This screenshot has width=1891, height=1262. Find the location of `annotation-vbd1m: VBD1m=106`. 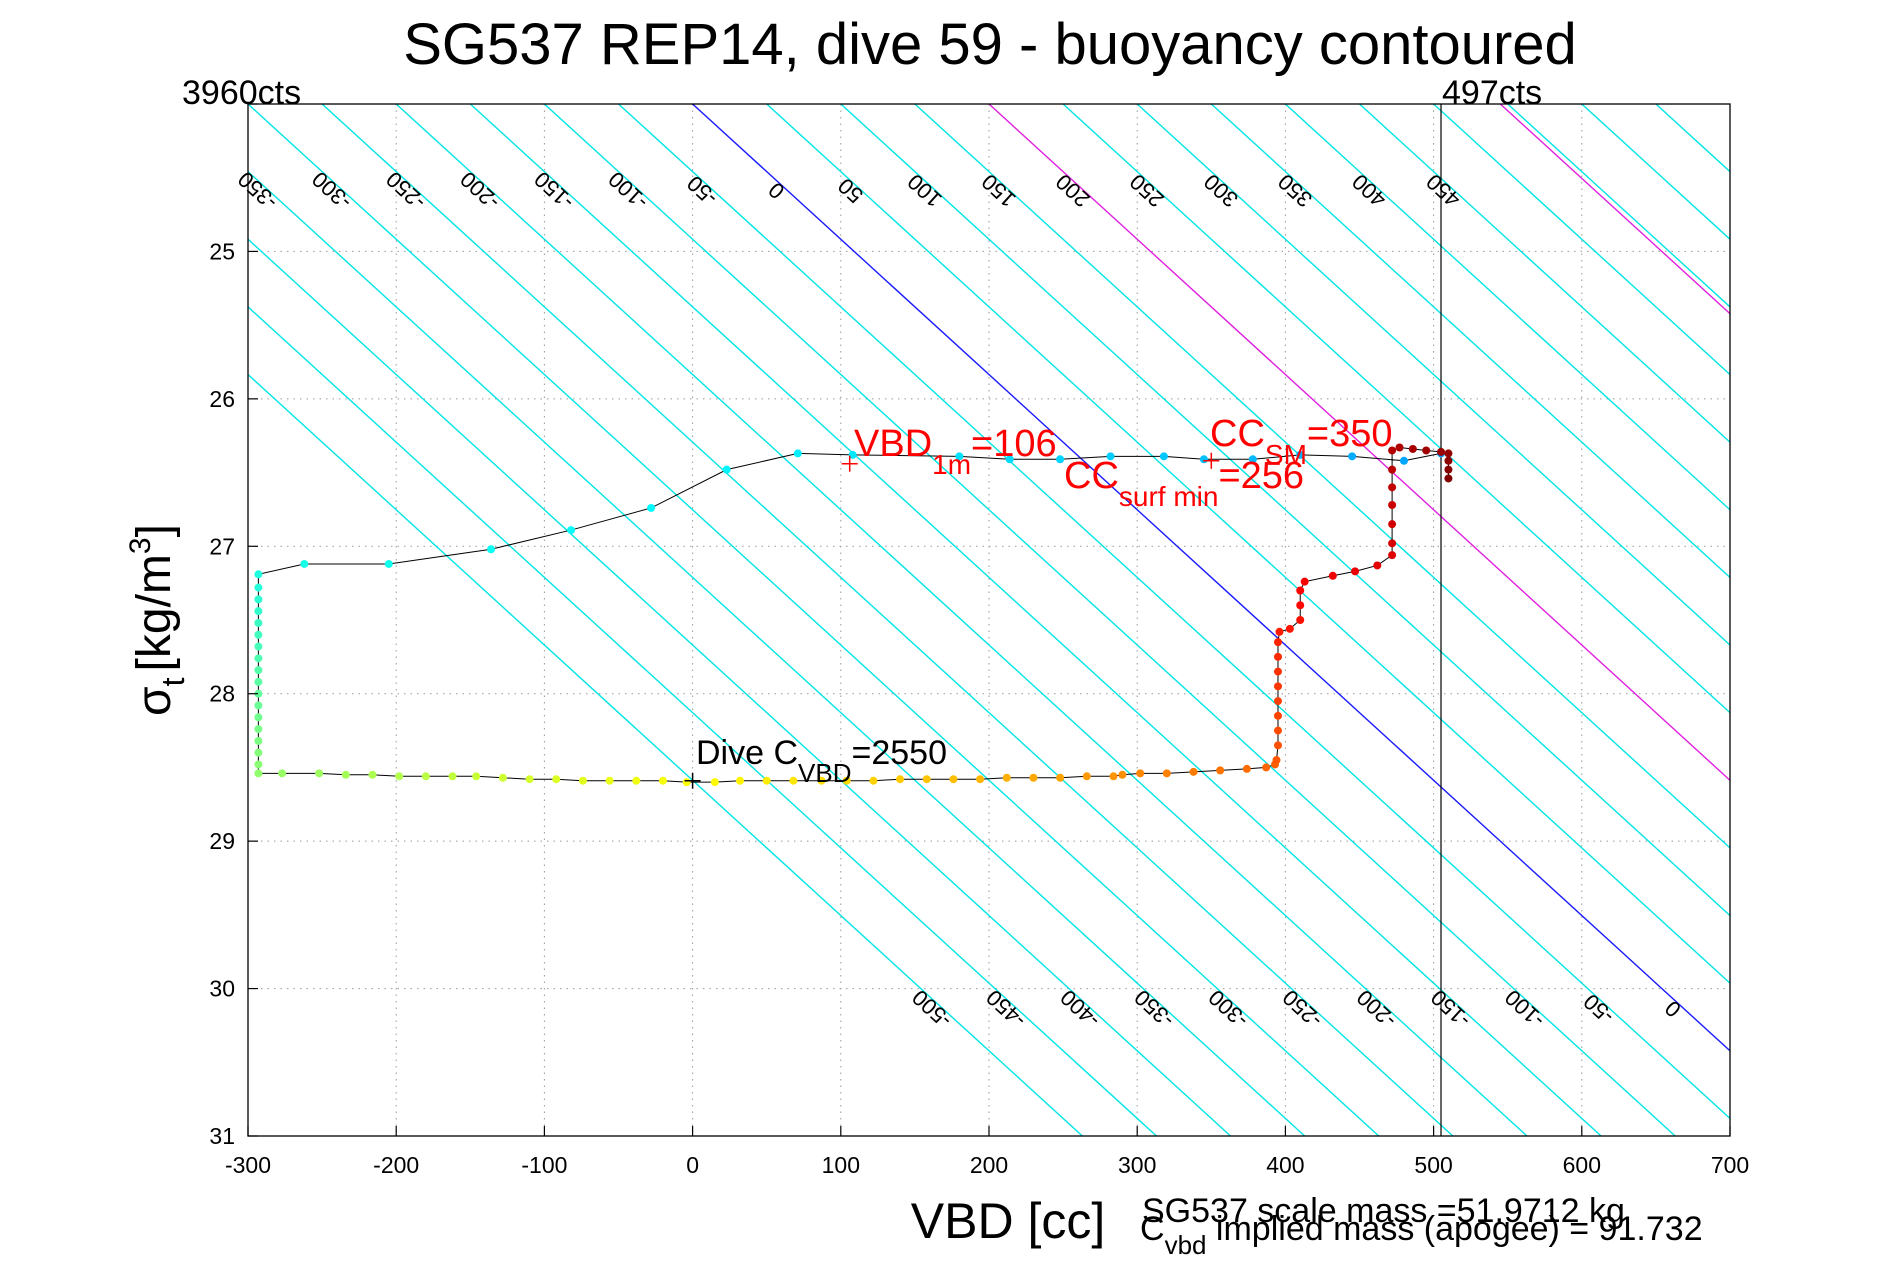

annotation-vbd1m: VBD1m=106 is located at coordinates (955, 451).